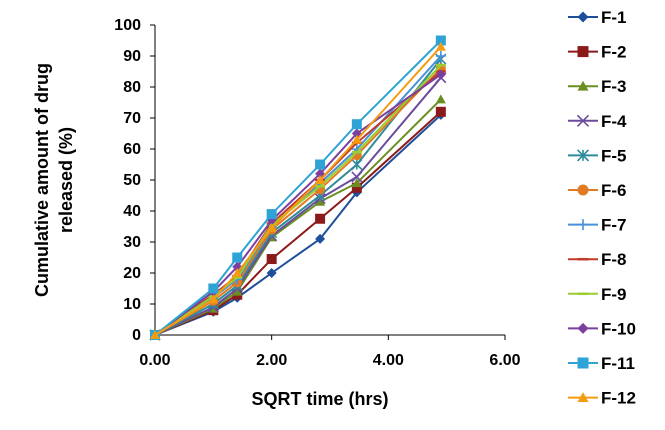  What do you see at coordinates (136, 335) in the screenshot?
I see `y-tick-label: 0` at bounding box center [136, 335].